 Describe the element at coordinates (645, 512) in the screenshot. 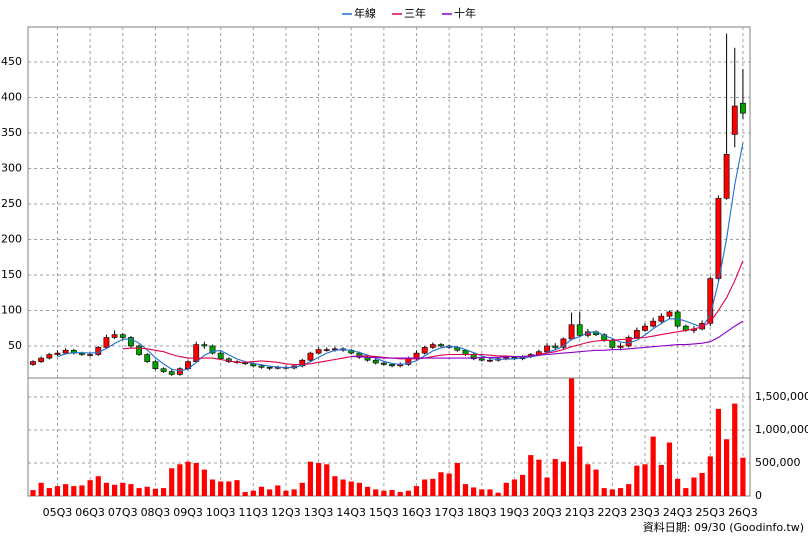

I see `x-tick-label: 23Q3` at that location.